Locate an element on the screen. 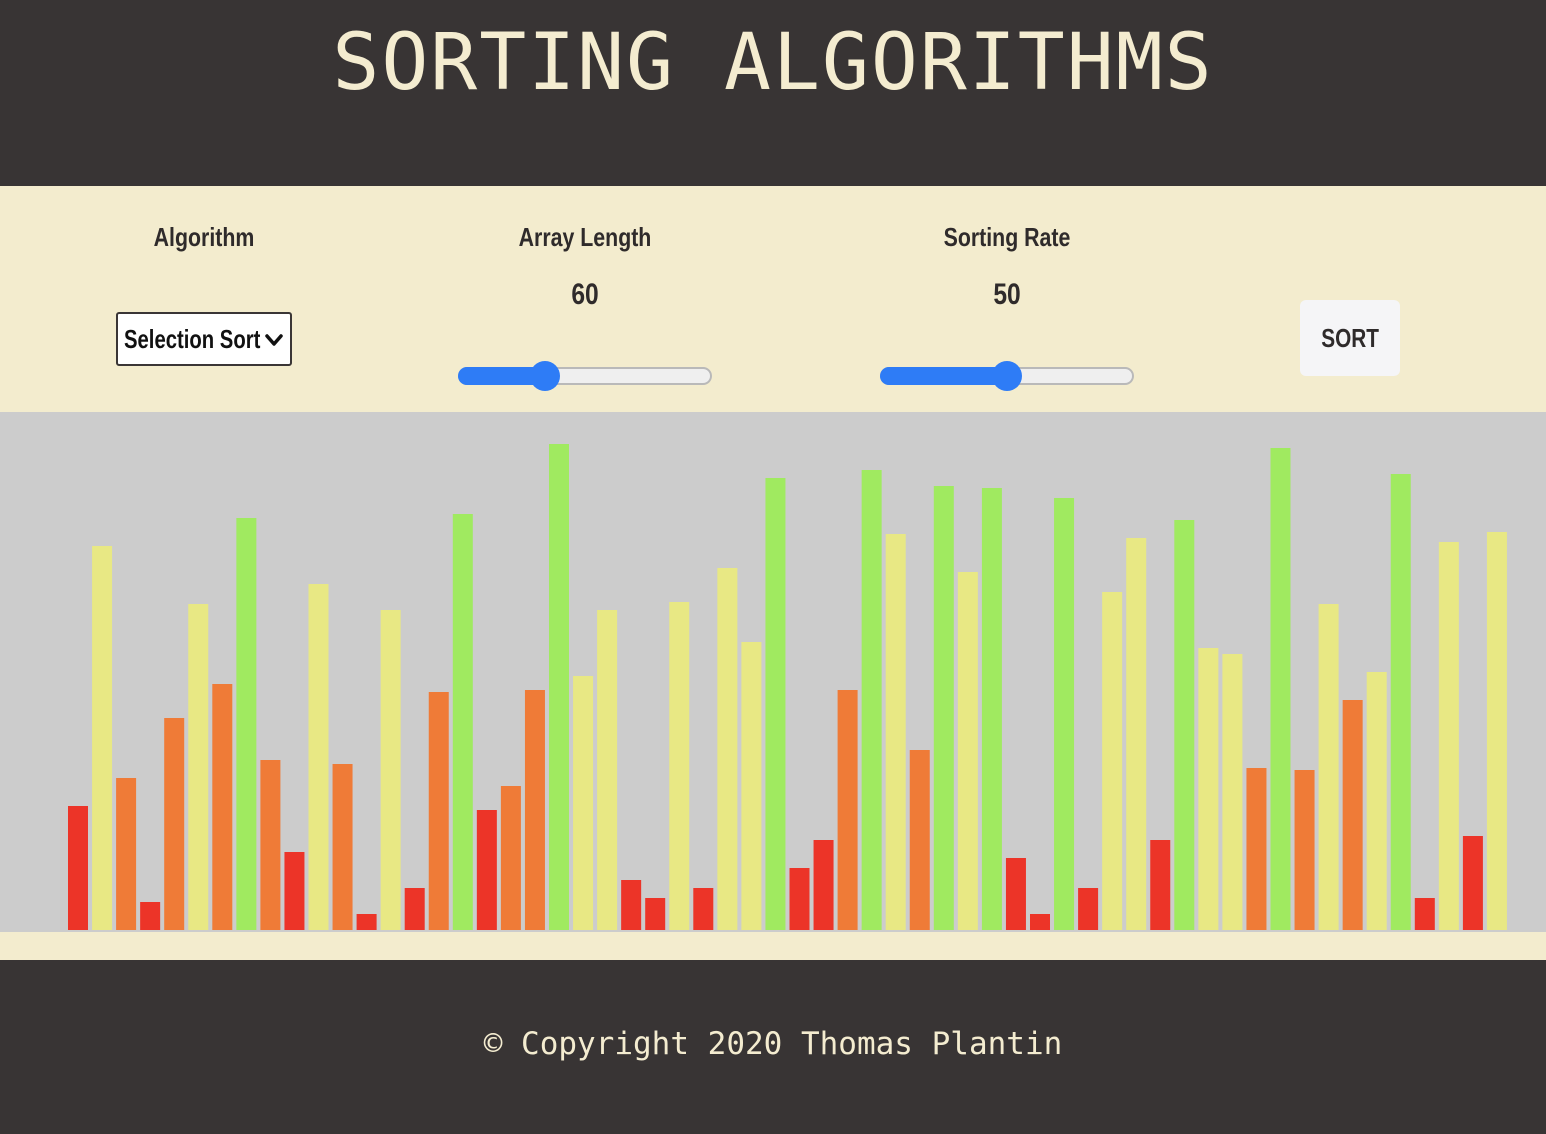  sorting-rate-label: Sorting Rate is located at coordinates (1007, 237).